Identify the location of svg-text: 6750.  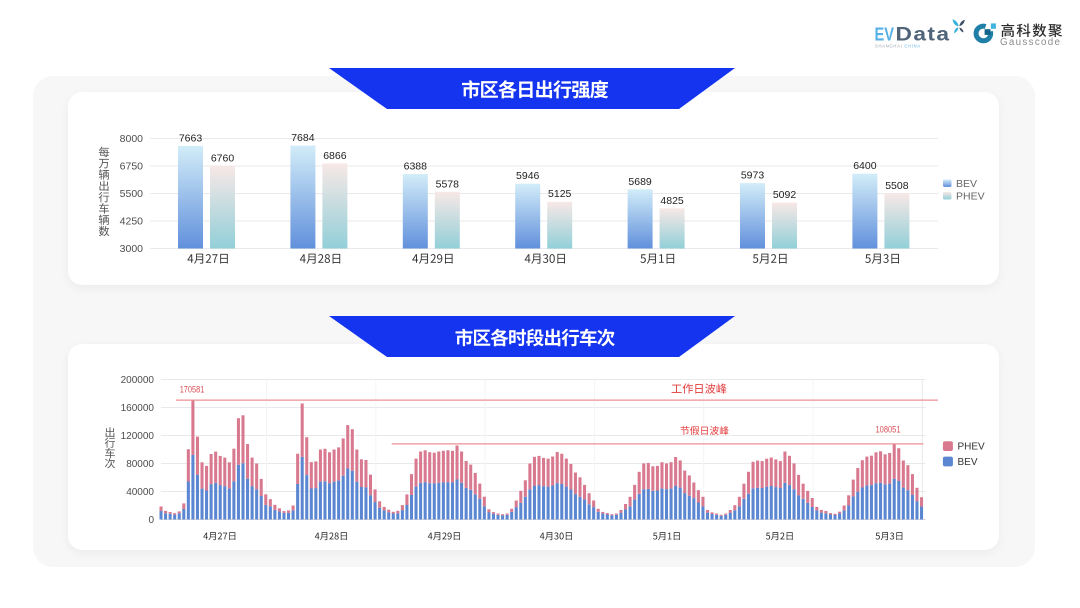
(132, 167).